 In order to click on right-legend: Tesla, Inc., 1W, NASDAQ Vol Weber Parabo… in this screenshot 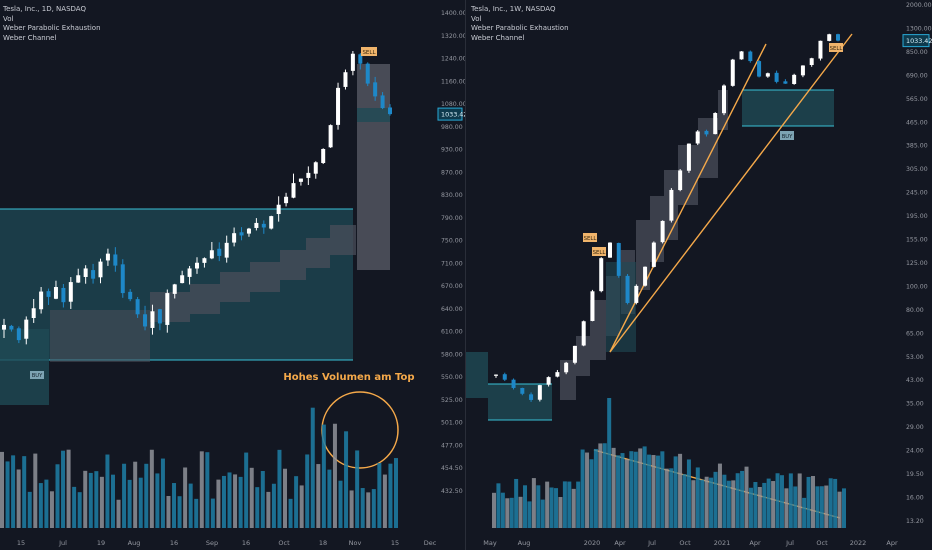, I will do `click(520, 24)`.